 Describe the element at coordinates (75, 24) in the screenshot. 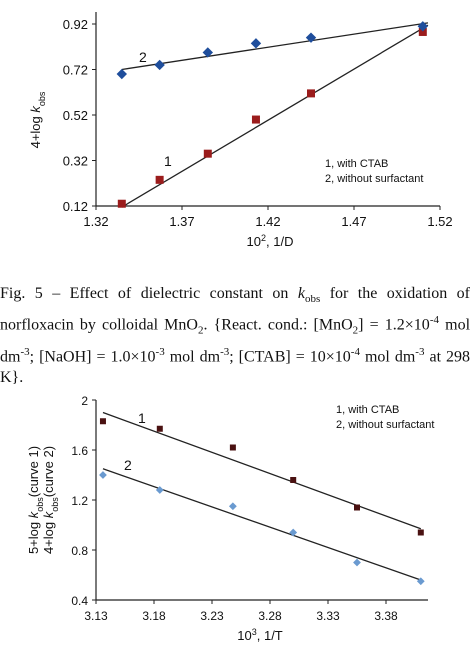

I see `y-tick-label: 0.92` at that location.